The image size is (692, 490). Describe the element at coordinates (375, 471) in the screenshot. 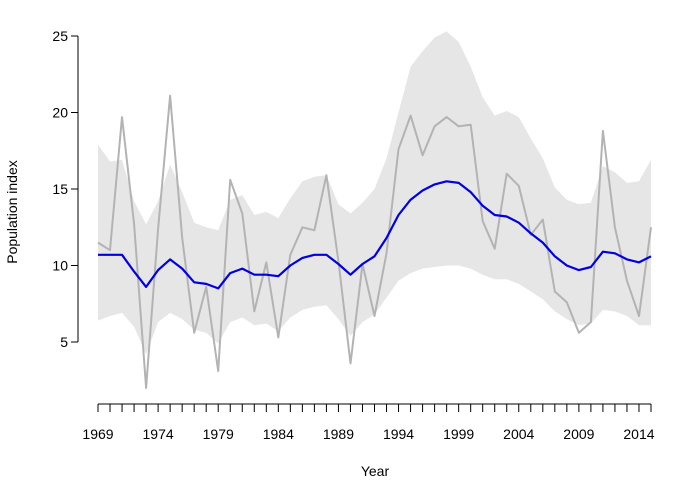

I see `x-axis-title: Year` at that location.